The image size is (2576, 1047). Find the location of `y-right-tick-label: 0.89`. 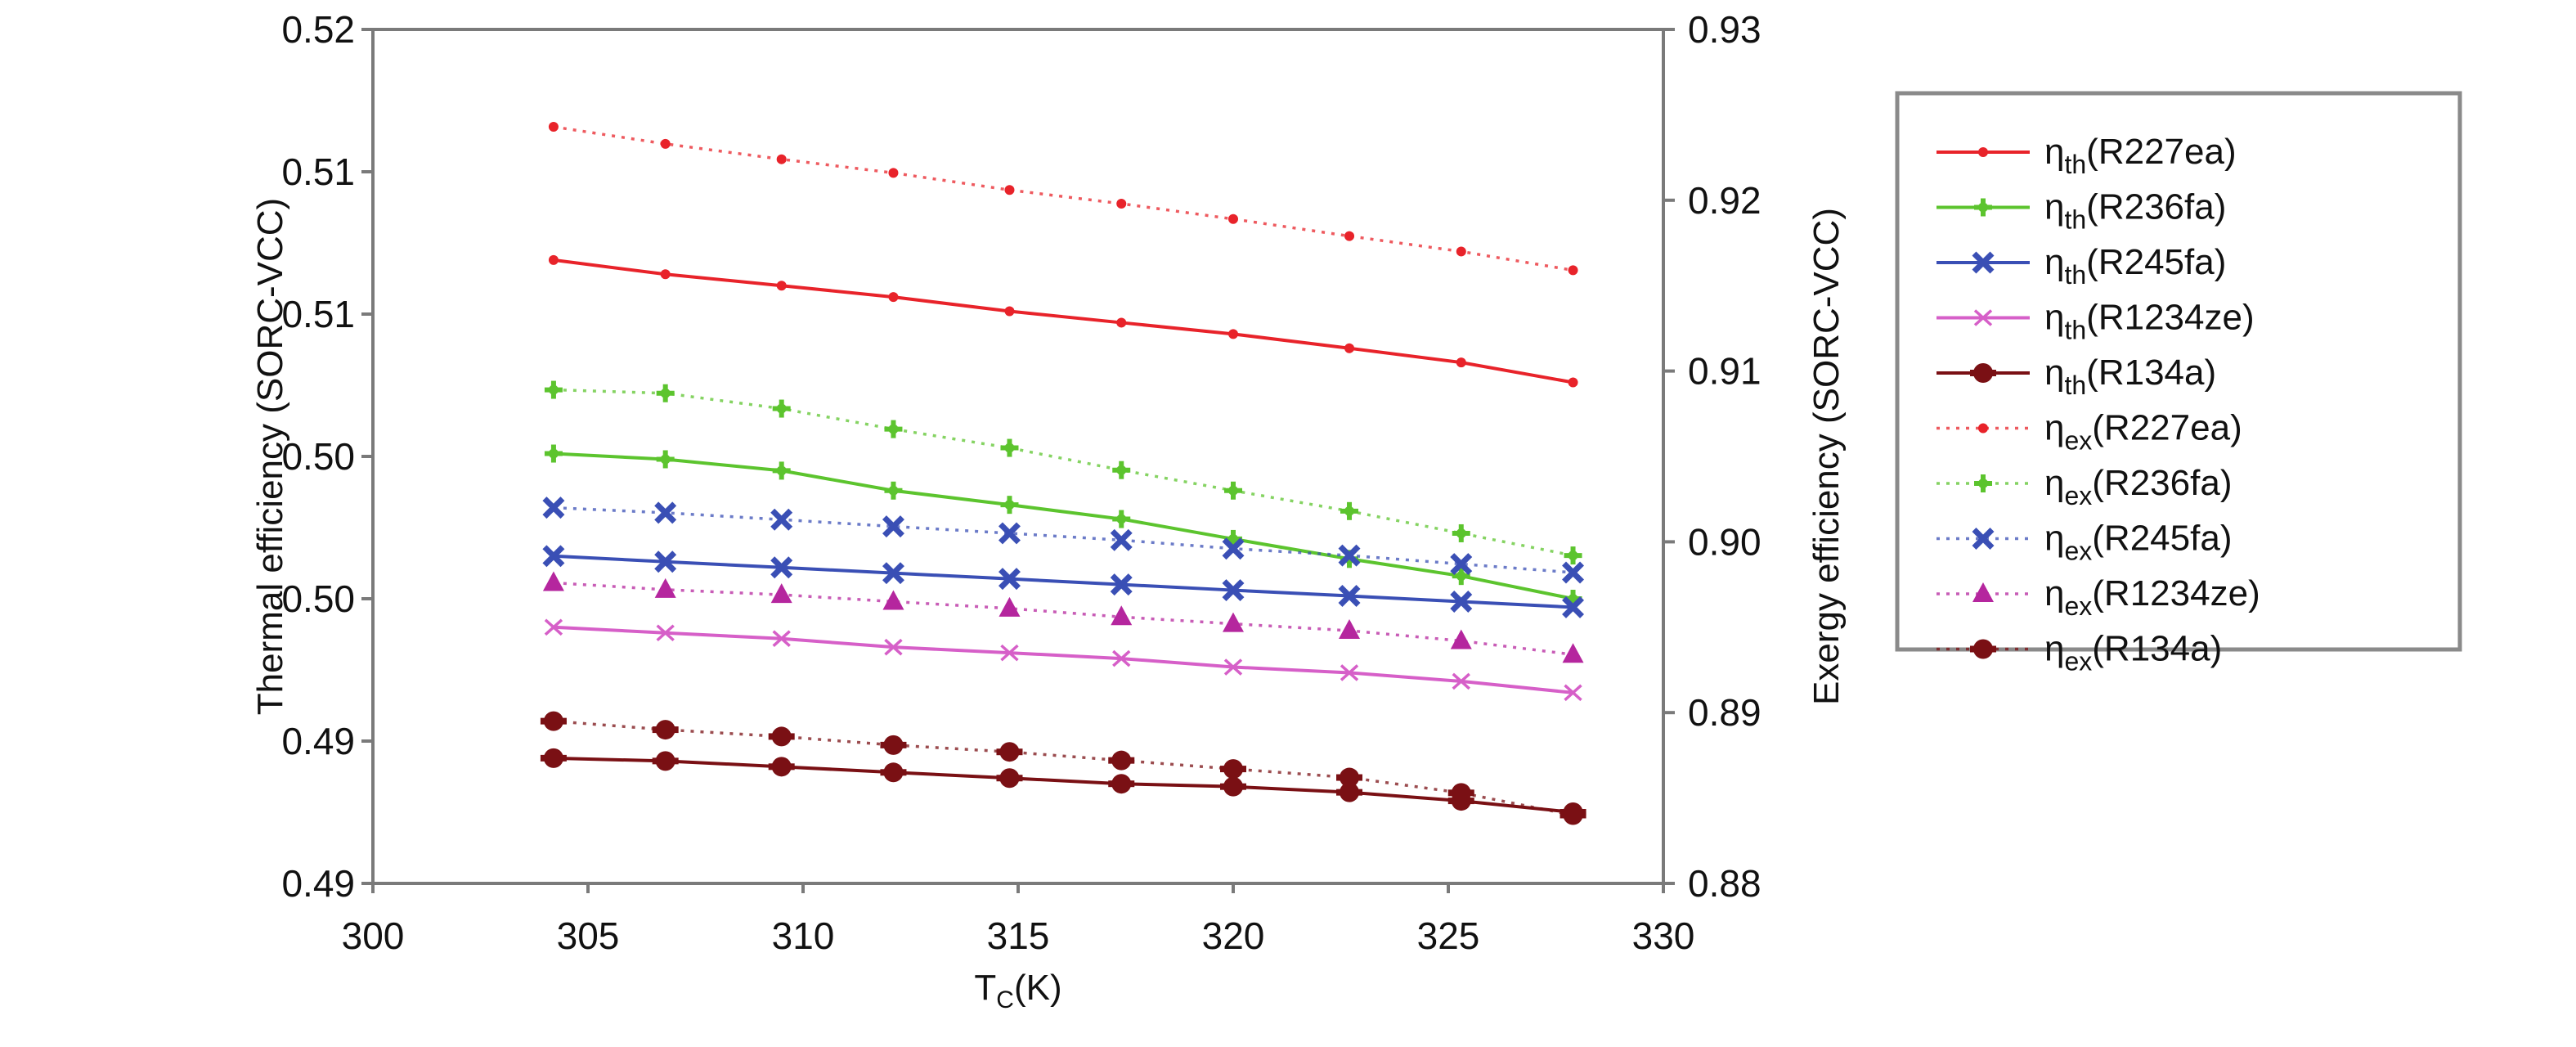

y-right-tick-label: 0.89 is located at coordinates (1724, 713).